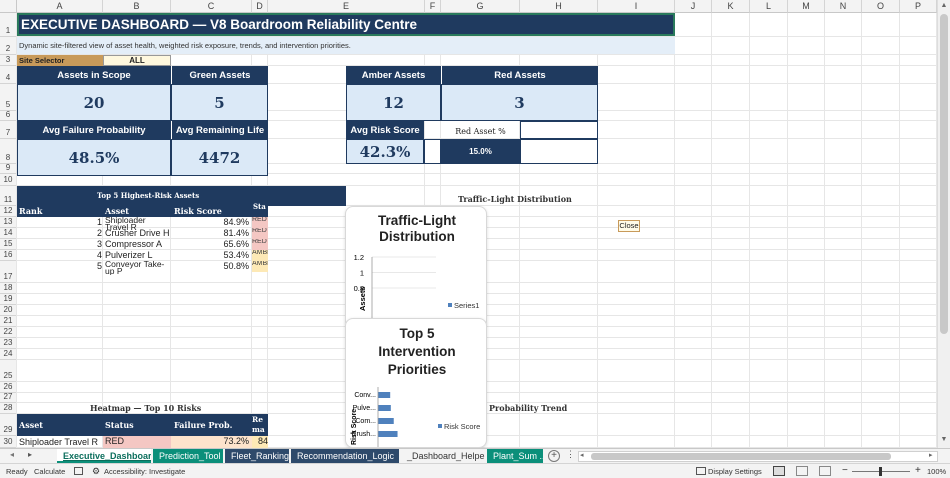 This screenshot has width=950, height=478. Describe the element at coordinates (8, 130) in the screenshot. I see `row-header-7: 7` at that location.